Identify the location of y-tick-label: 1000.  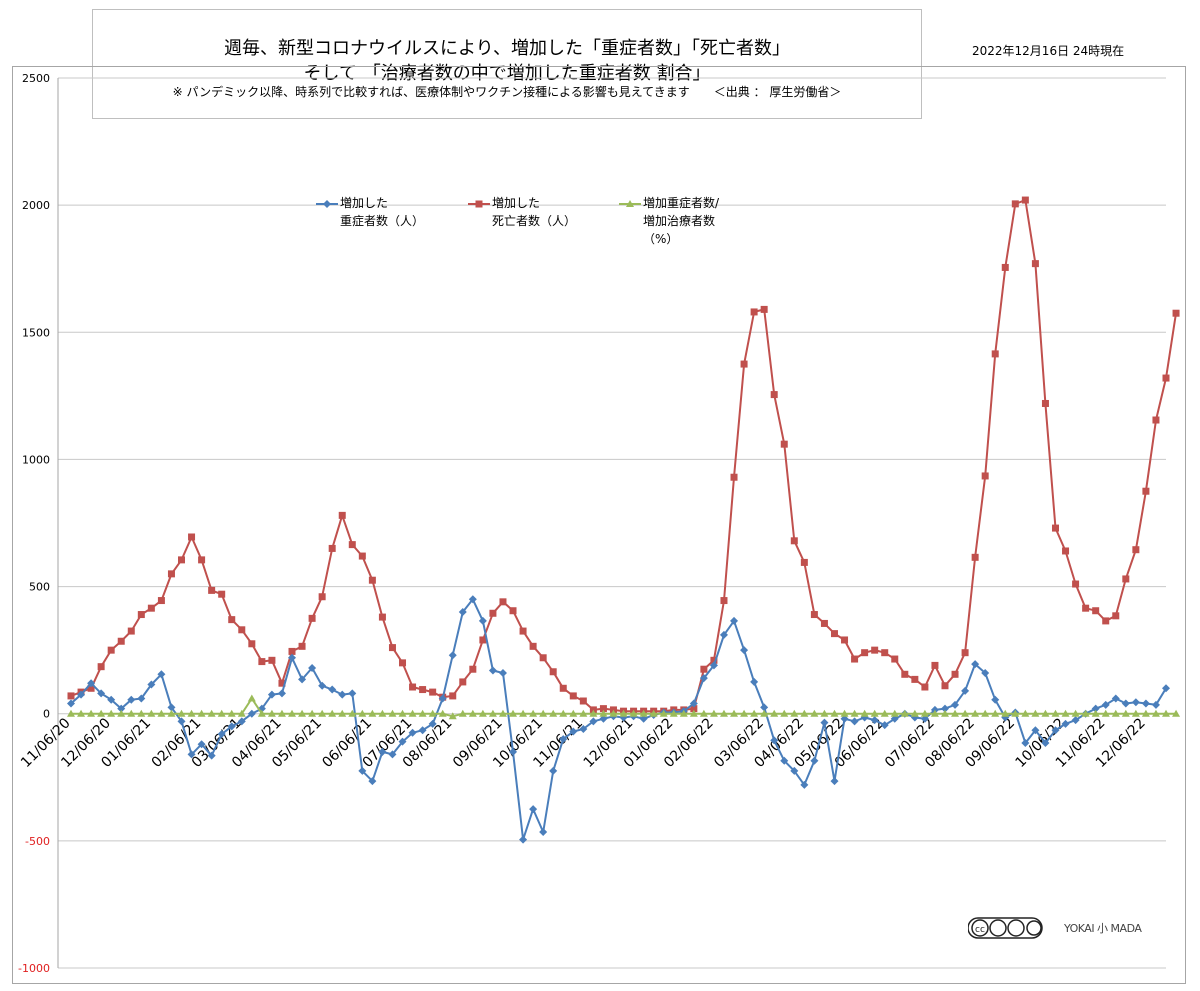
(36, 459).